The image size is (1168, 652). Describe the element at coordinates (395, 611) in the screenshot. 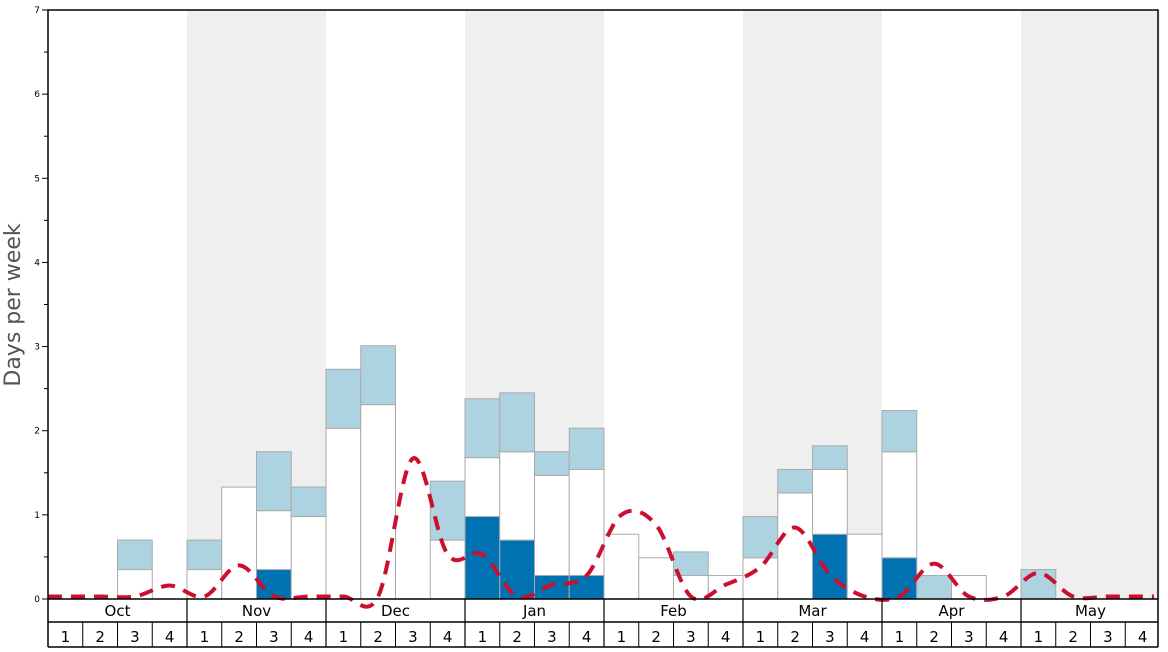

I see `month-label: Dec` at that location.